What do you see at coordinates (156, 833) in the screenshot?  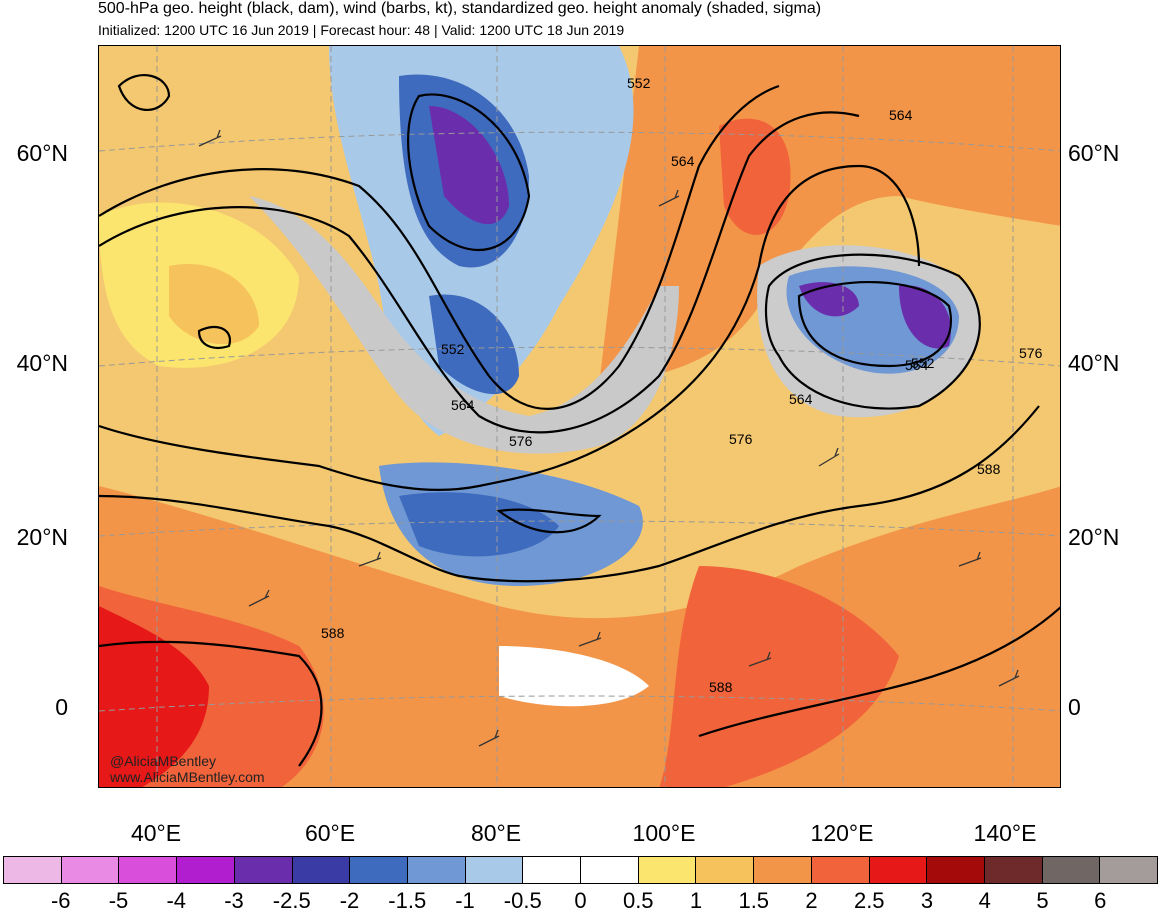 I see `lon-label-40e: 40°E` at bounding box center [156, 833].